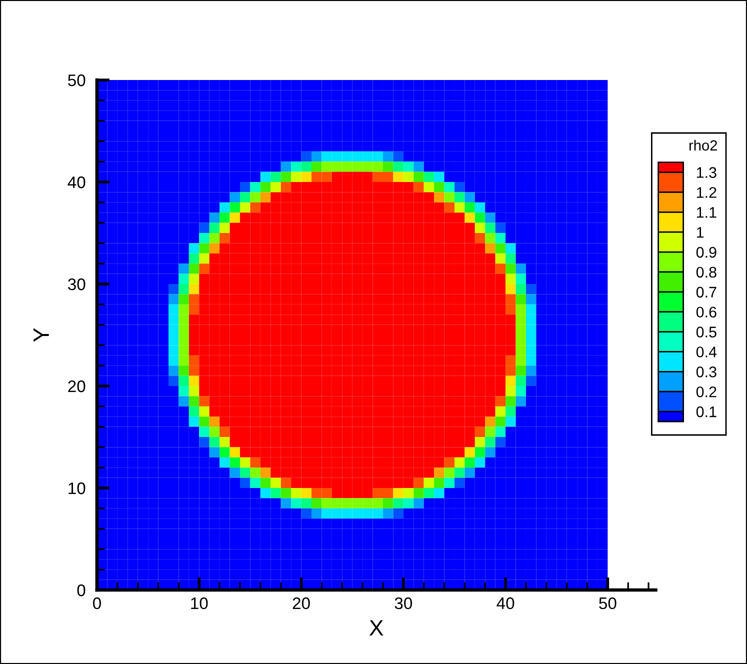  Describe the element at coordinates (706, 172) in the screenshot. I see `color-bar-label: 1.3` at that location.